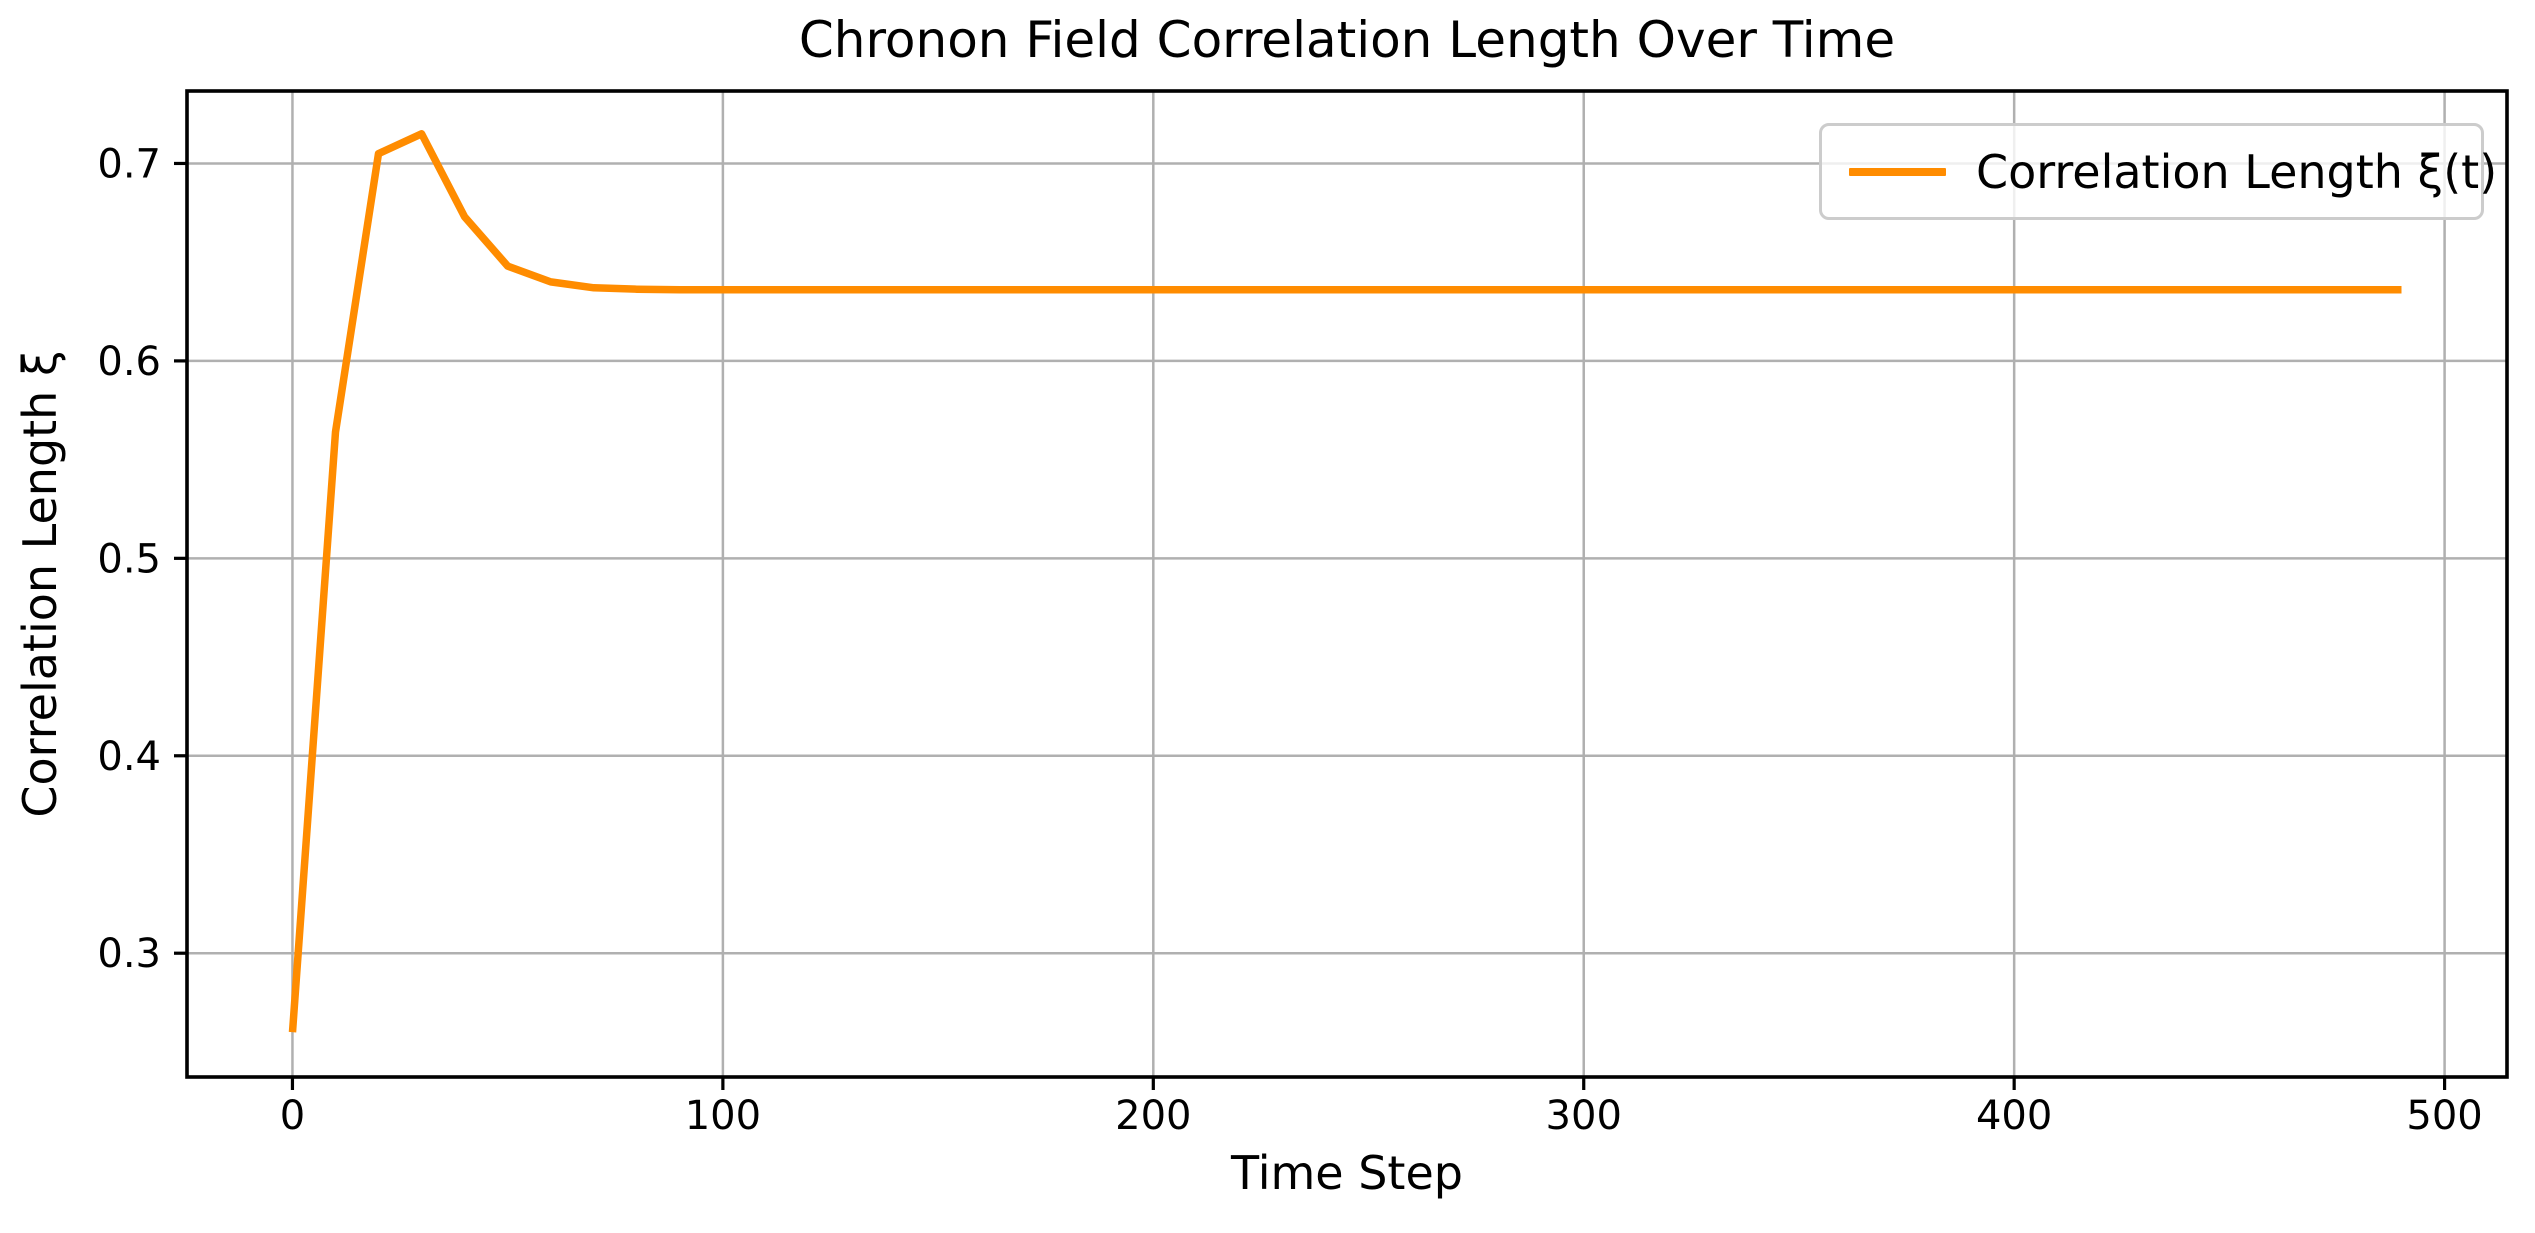  I want to click on x-axis-label: Time Step, so click(1347, 1173).